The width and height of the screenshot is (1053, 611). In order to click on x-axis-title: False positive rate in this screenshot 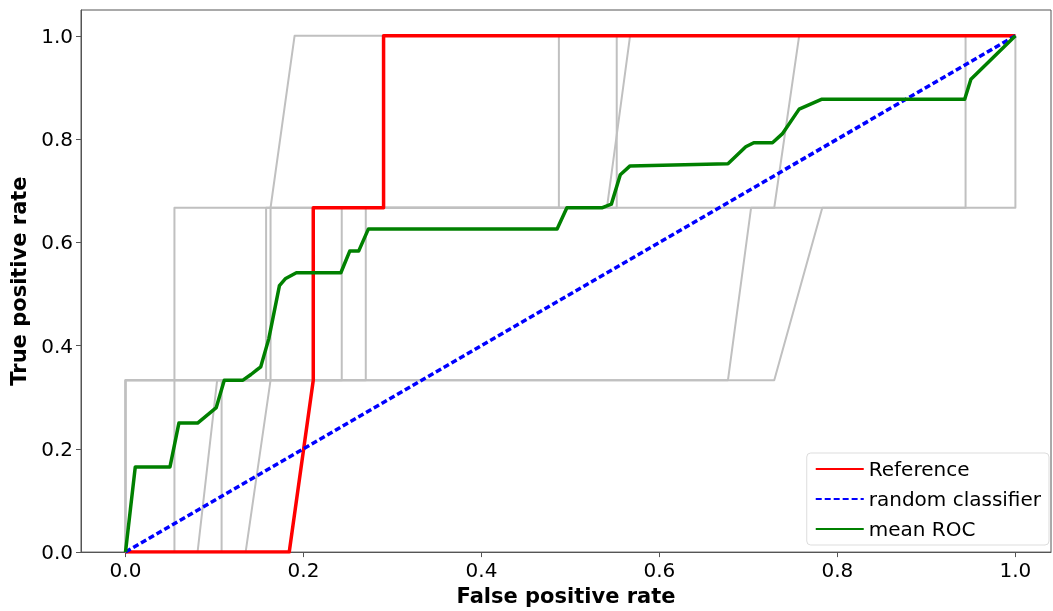, I will do `click(566, 595)`.